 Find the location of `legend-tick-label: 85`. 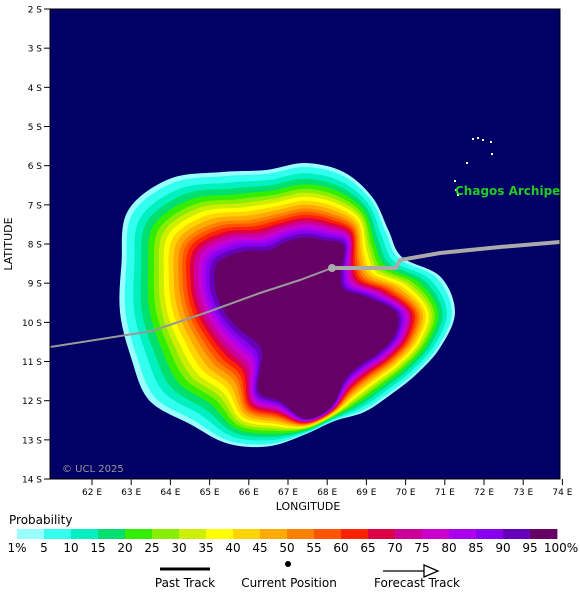

legend-tick-label: 85 is located at coordinates (475, 548).